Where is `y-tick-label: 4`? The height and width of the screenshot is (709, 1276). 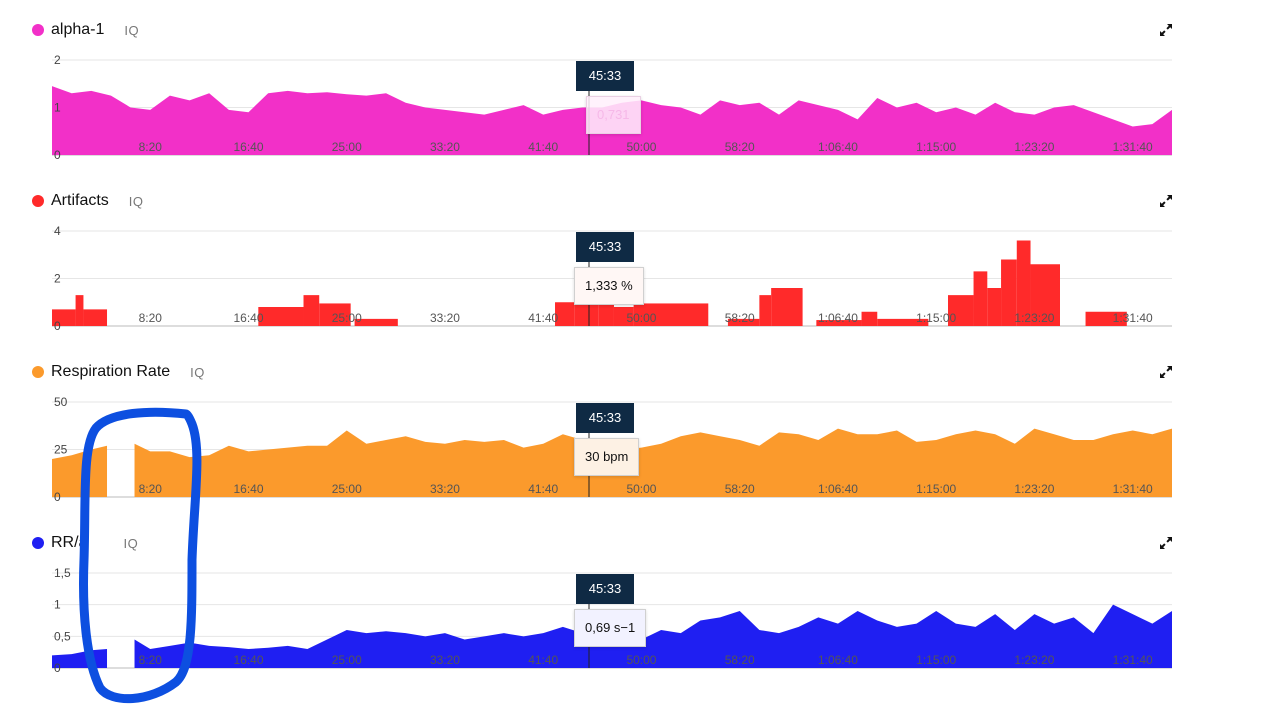
y-tick-label: 4 is located at coordinates (57, 231).